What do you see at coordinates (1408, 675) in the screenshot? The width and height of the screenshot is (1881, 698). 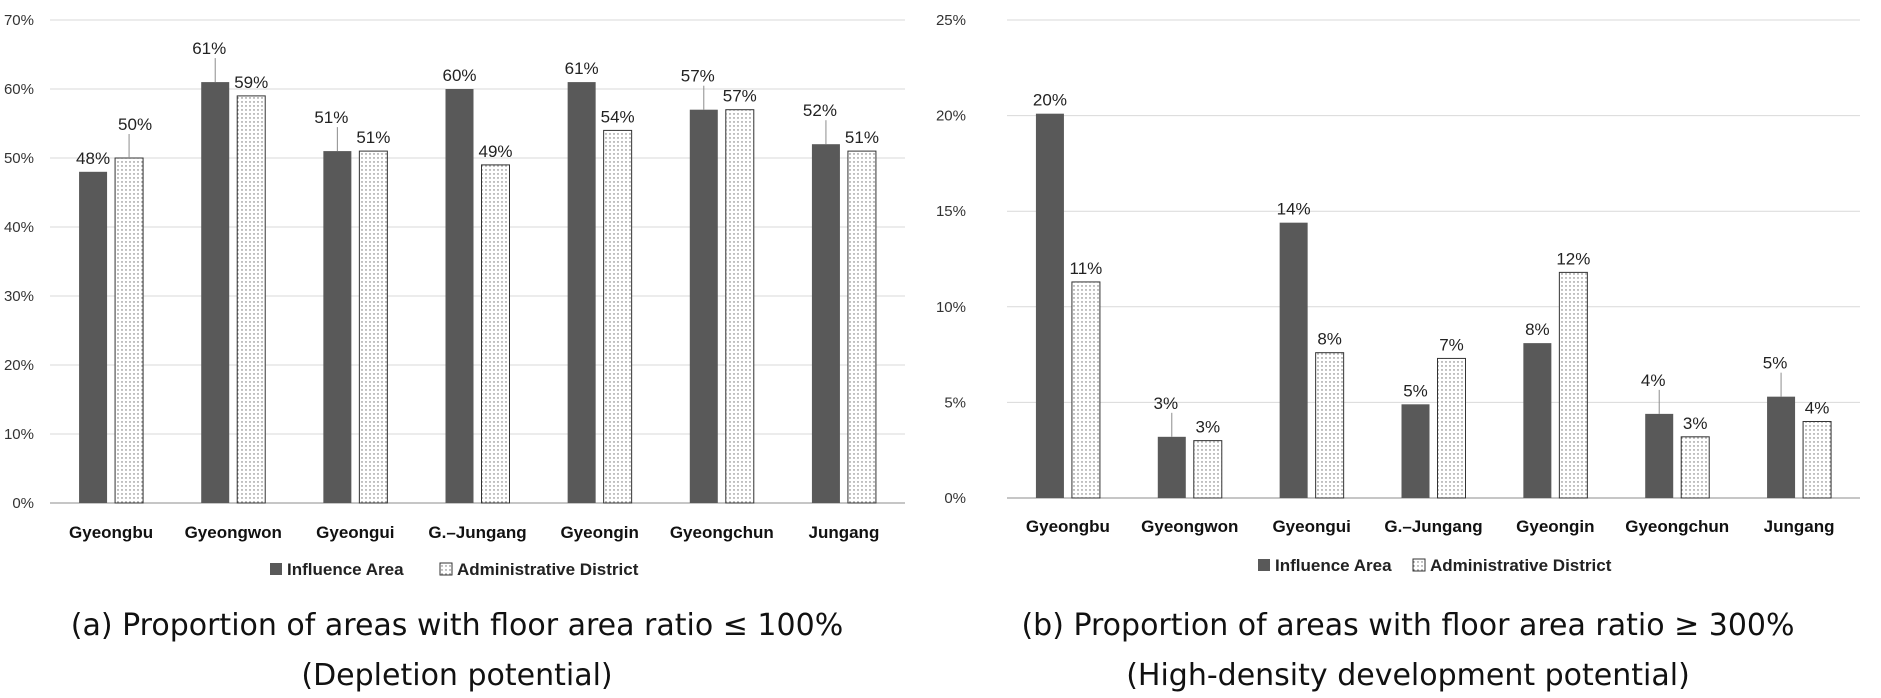 I see `caption-b-line2: (High-density development potential)` at bounding box center [1408, 675].